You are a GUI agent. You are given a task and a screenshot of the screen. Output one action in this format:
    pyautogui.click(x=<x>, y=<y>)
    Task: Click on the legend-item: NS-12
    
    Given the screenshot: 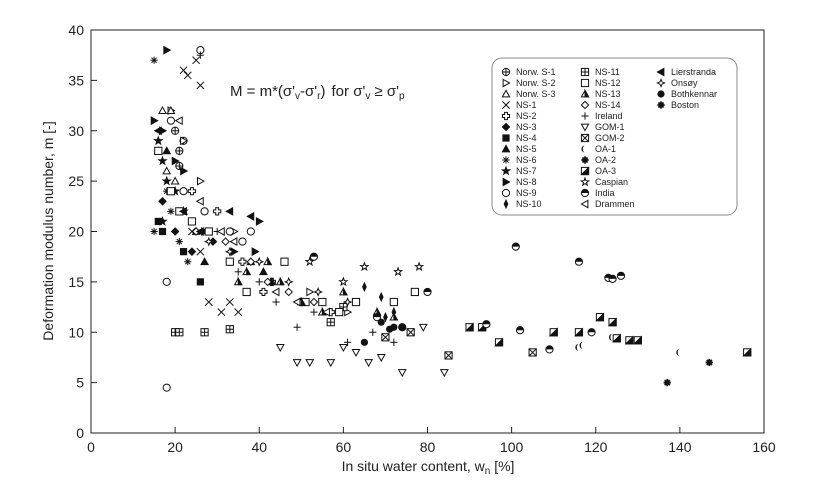 What is the action you would take?
    pyautogui.click(x=600, y=83)
    